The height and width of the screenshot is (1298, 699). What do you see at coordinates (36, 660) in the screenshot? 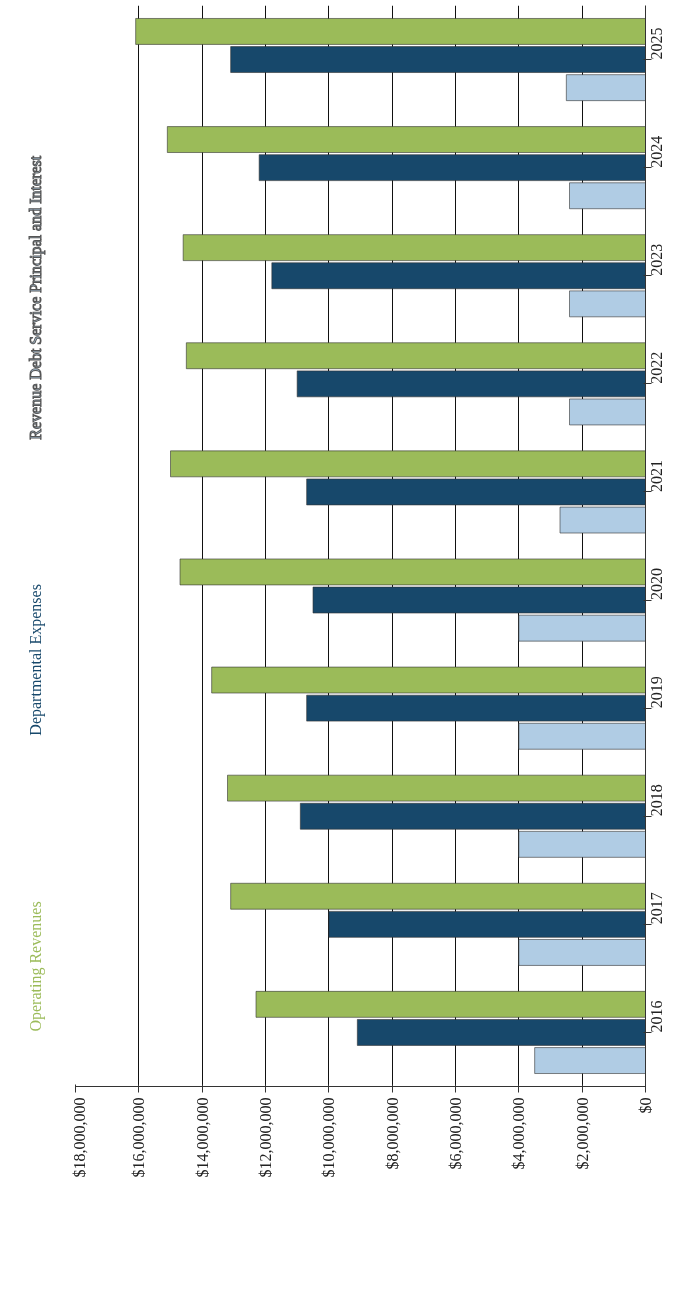
I see `text: Departmental Expenses` at bounding box center [36, 660].